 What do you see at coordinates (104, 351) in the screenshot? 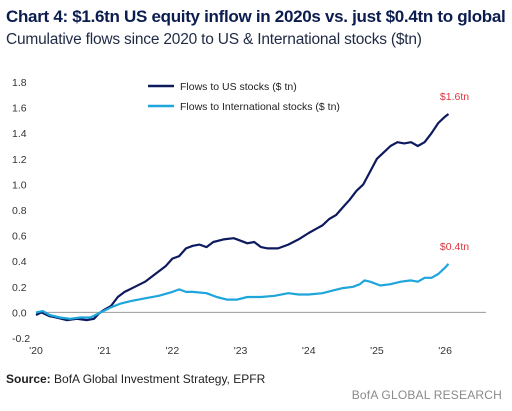
I see `x-tick-label: '21` at bounding box center [104, 351].